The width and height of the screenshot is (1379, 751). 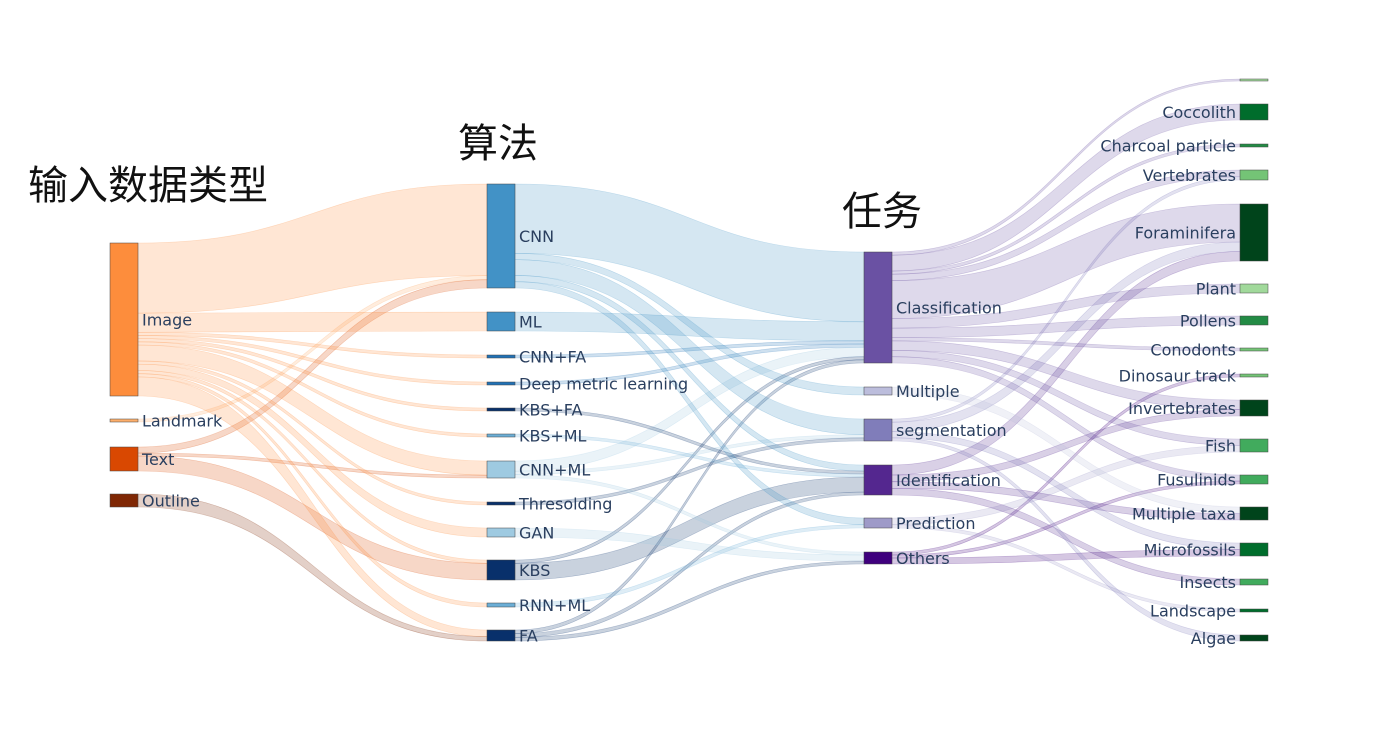 What do you see at coordinates (928, 391) in the screenshot?
I see `node-label-multiple: Multiple` at bounding box center [928, 391].